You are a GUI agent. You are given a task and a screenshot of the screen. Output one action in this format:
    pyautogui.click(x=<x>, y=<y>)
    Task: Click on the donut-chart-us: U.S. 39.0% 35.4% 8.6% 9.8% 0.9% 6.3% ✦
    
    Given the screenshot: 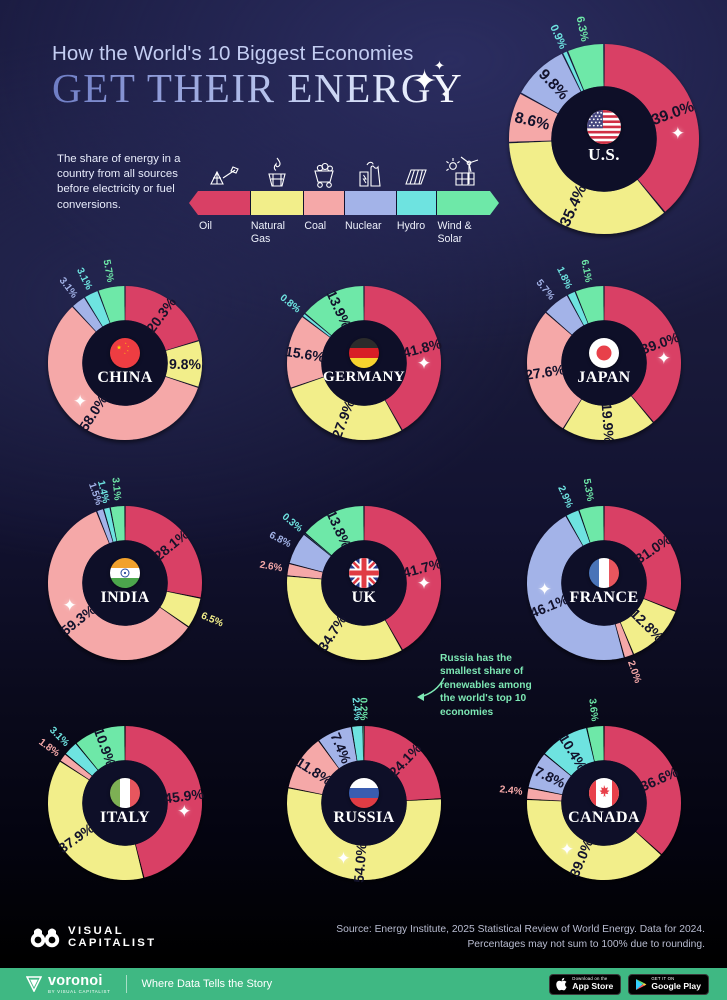 What is the action you would take?
    pyautogui.click(x=597, y=139)
    